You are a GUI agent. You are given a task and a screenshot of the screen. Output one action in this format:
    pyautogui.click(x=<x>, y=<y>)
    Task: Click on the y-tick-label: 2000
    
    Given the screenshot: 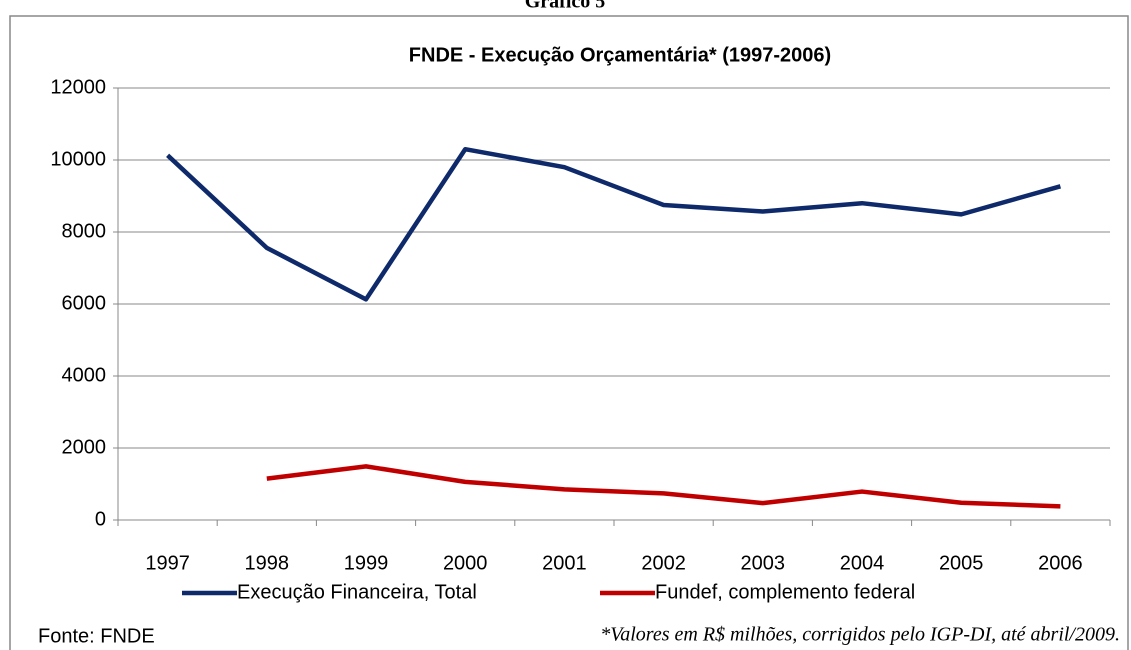 What is the action you would take?
    pyautogui.click(x=84, y=447)
    